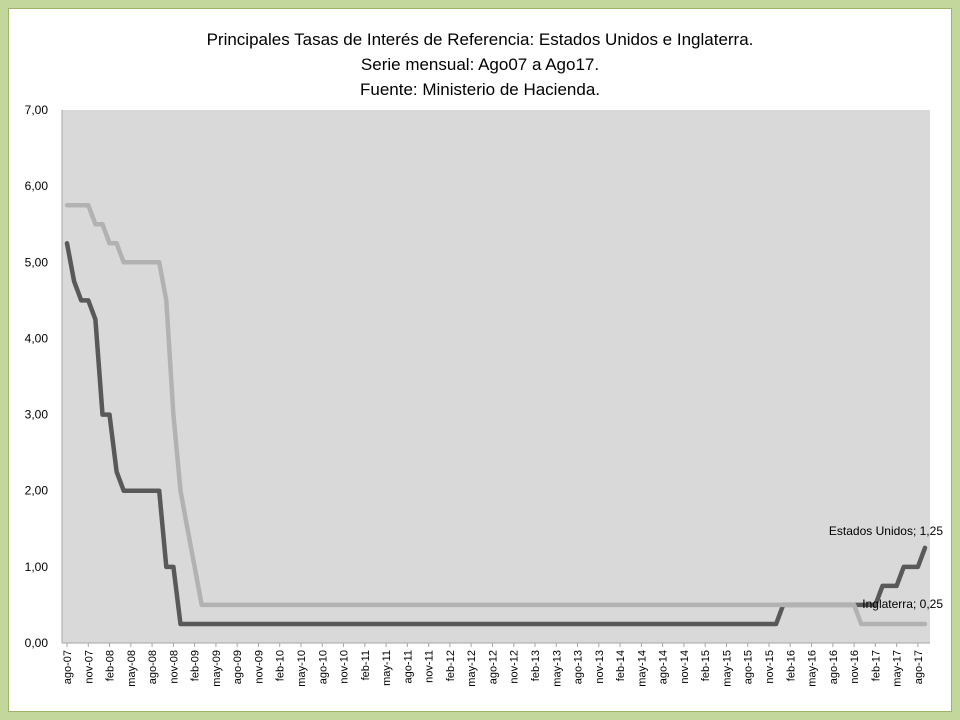 This screenshot has width=960, height=720. Describe the element at coordinates (111, 665) in the screenshot. I see `x-tick-label: feb-08` at that location.